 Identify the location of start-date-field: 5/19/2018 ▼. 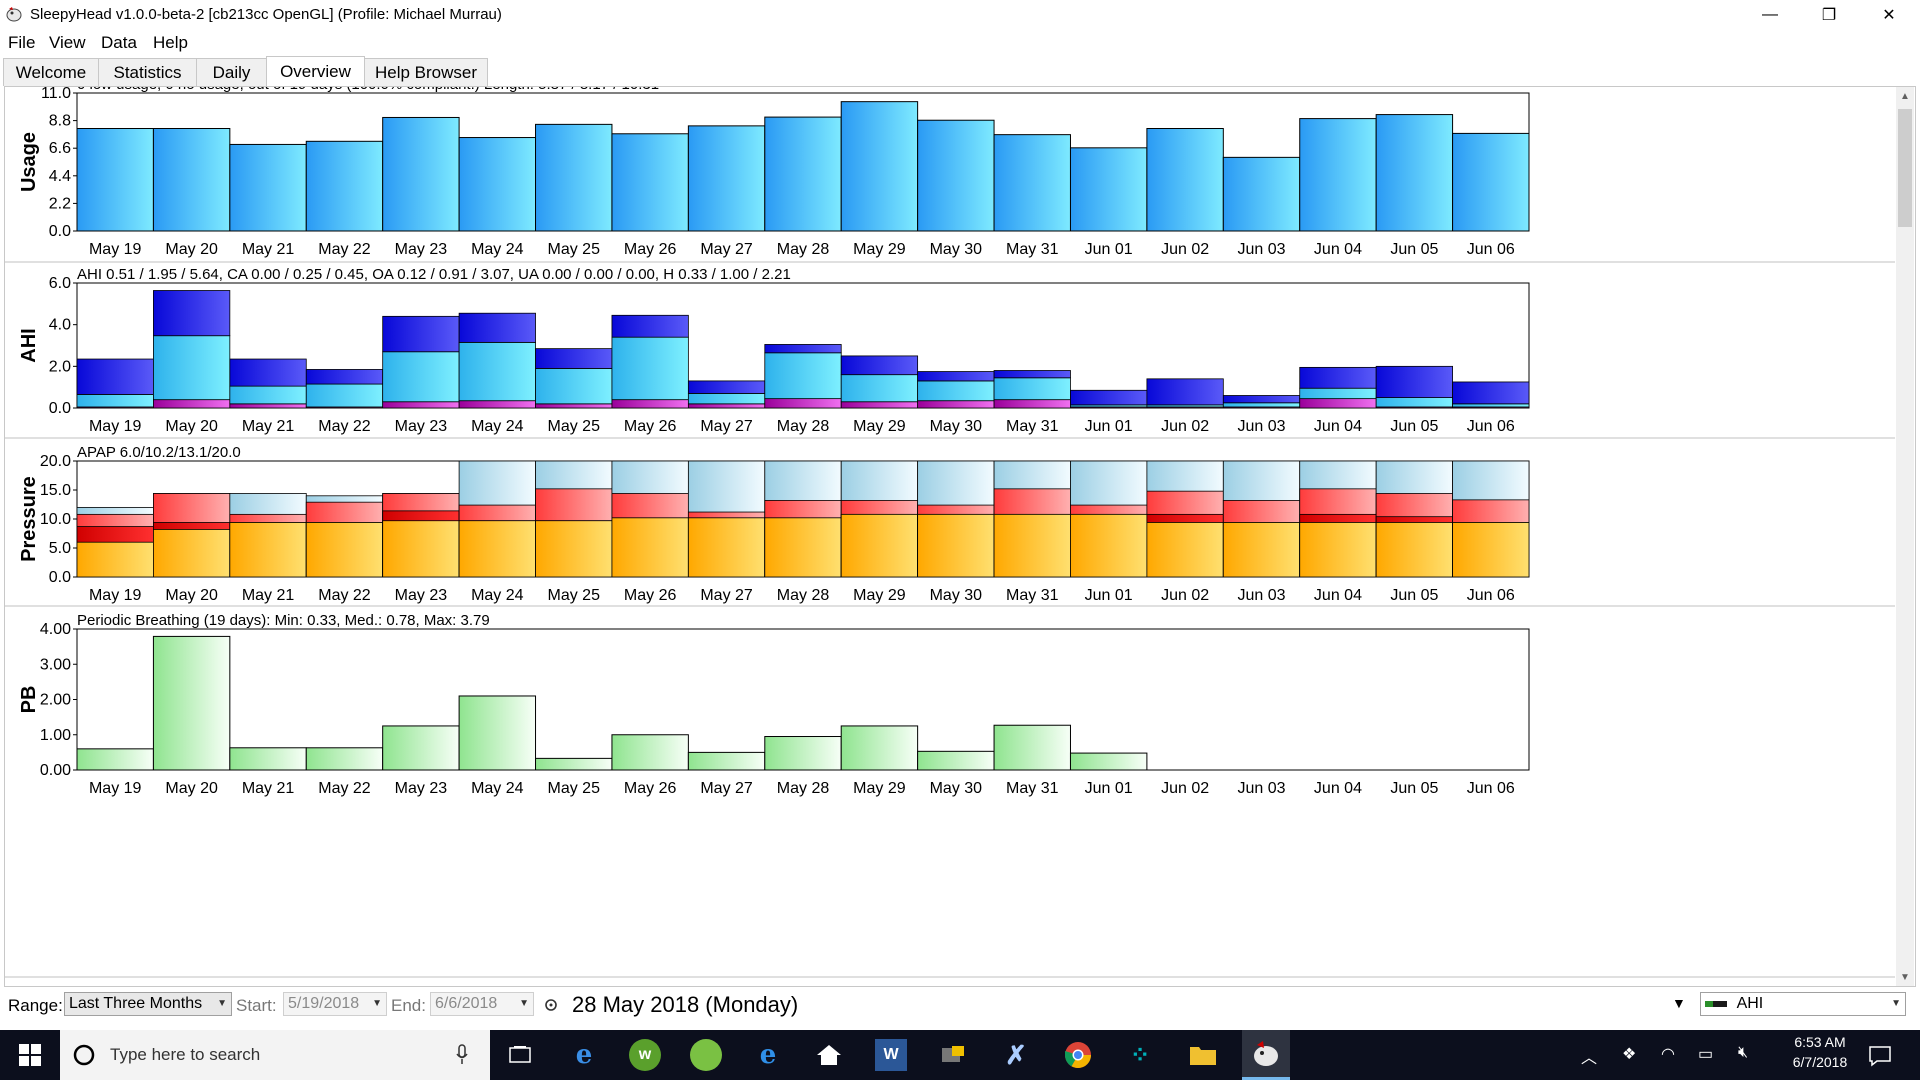
(335, 1004).